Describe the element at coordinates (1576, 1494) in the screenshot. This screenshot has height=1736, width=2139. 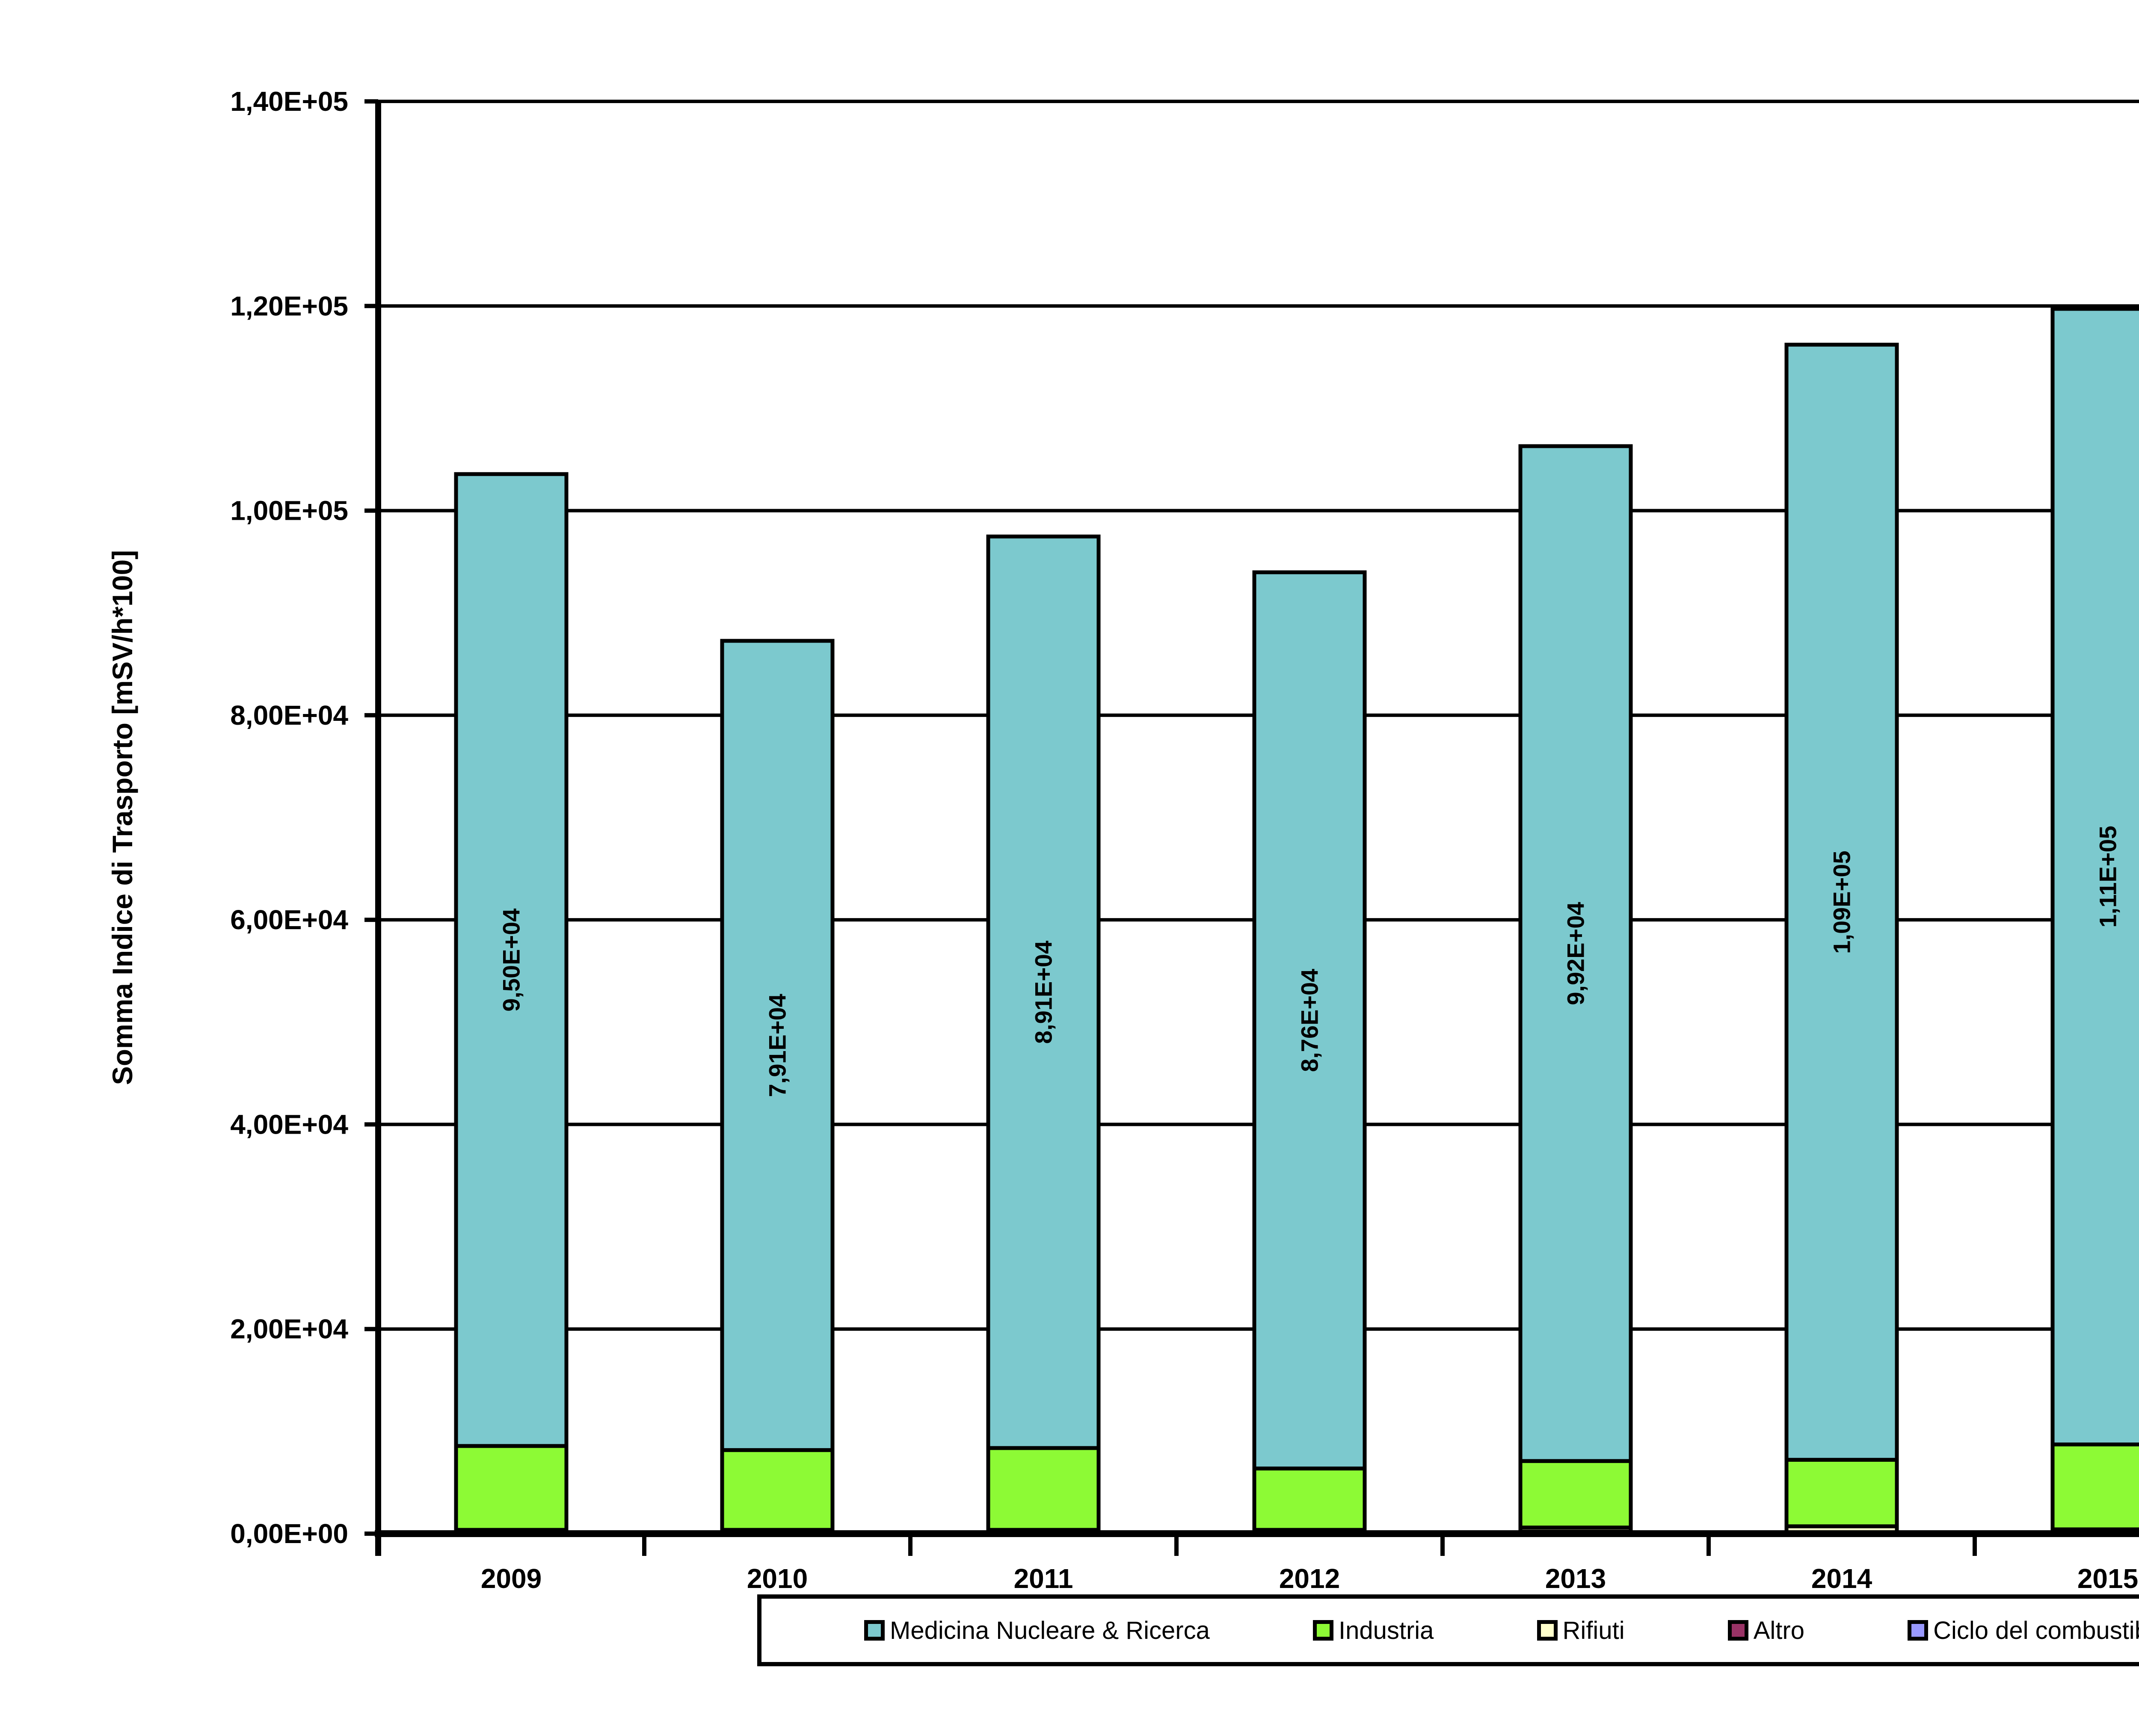
I see `bar-segment-industria-2013` at that location.